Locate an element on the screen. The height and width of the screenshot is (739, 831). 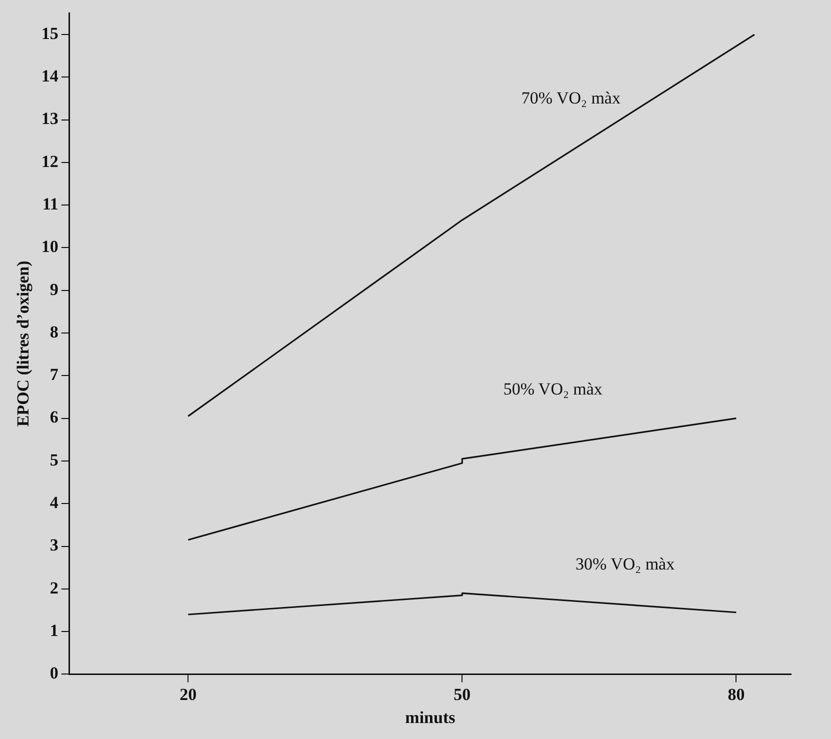
y-tick-label: 2 is located at coordinates (54, 588).